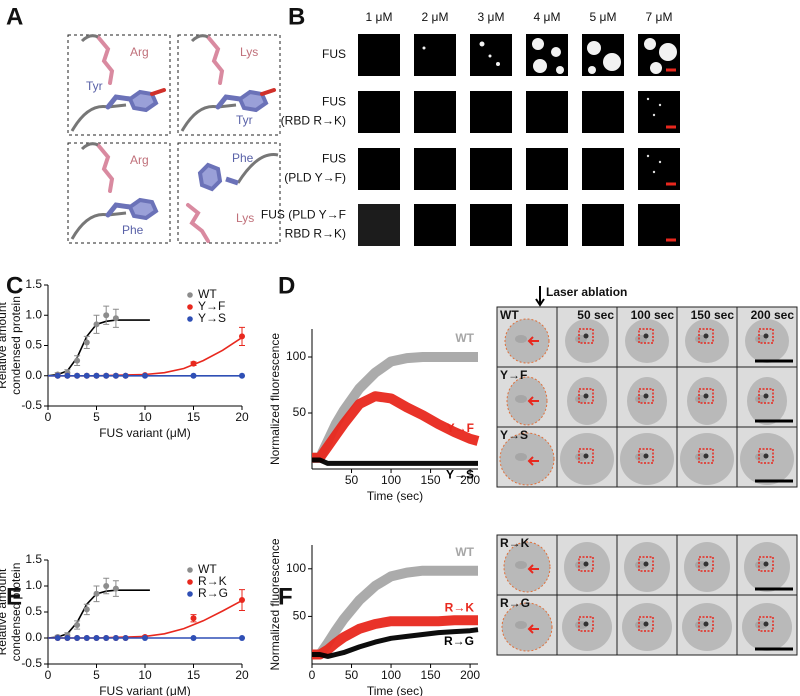  I want to click on y-tick-label: 100, so click(296, 568).